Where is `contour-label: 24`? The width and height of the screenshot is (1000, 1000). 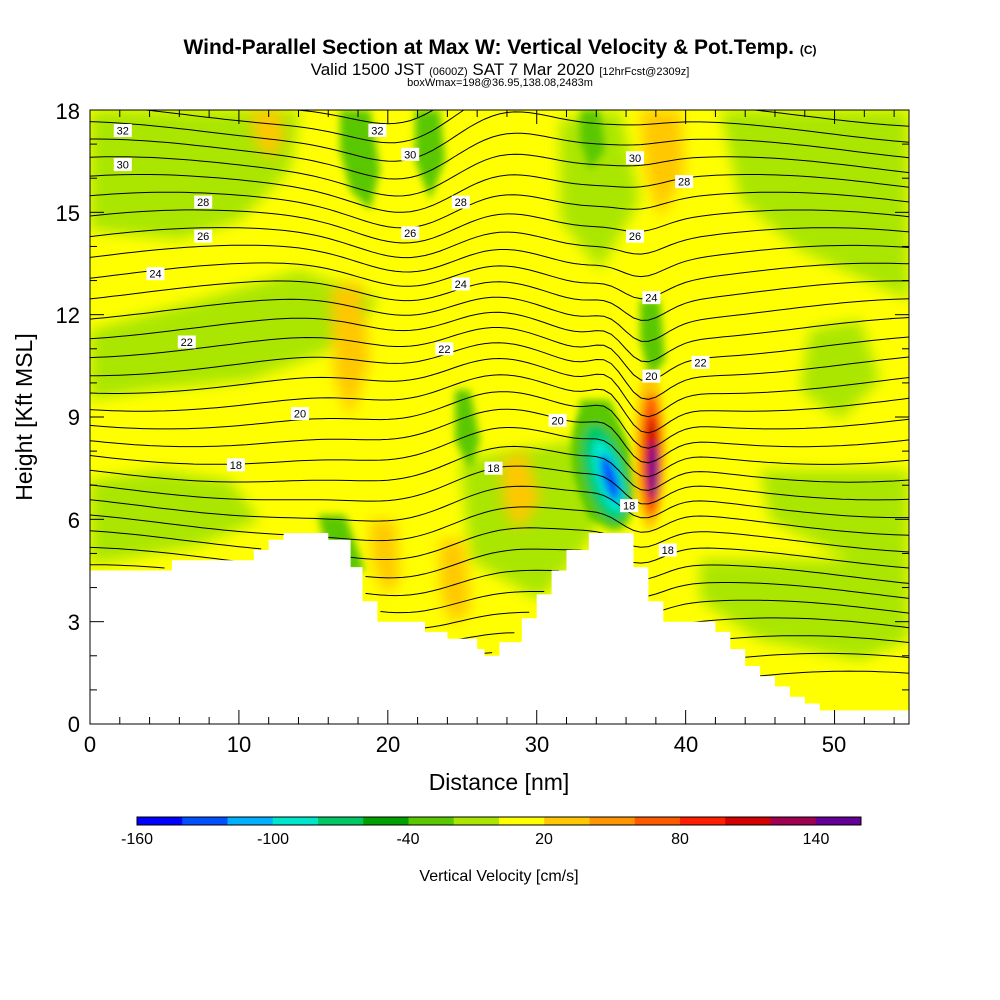
contour-label: 24 is located at coordinates (651, 298).